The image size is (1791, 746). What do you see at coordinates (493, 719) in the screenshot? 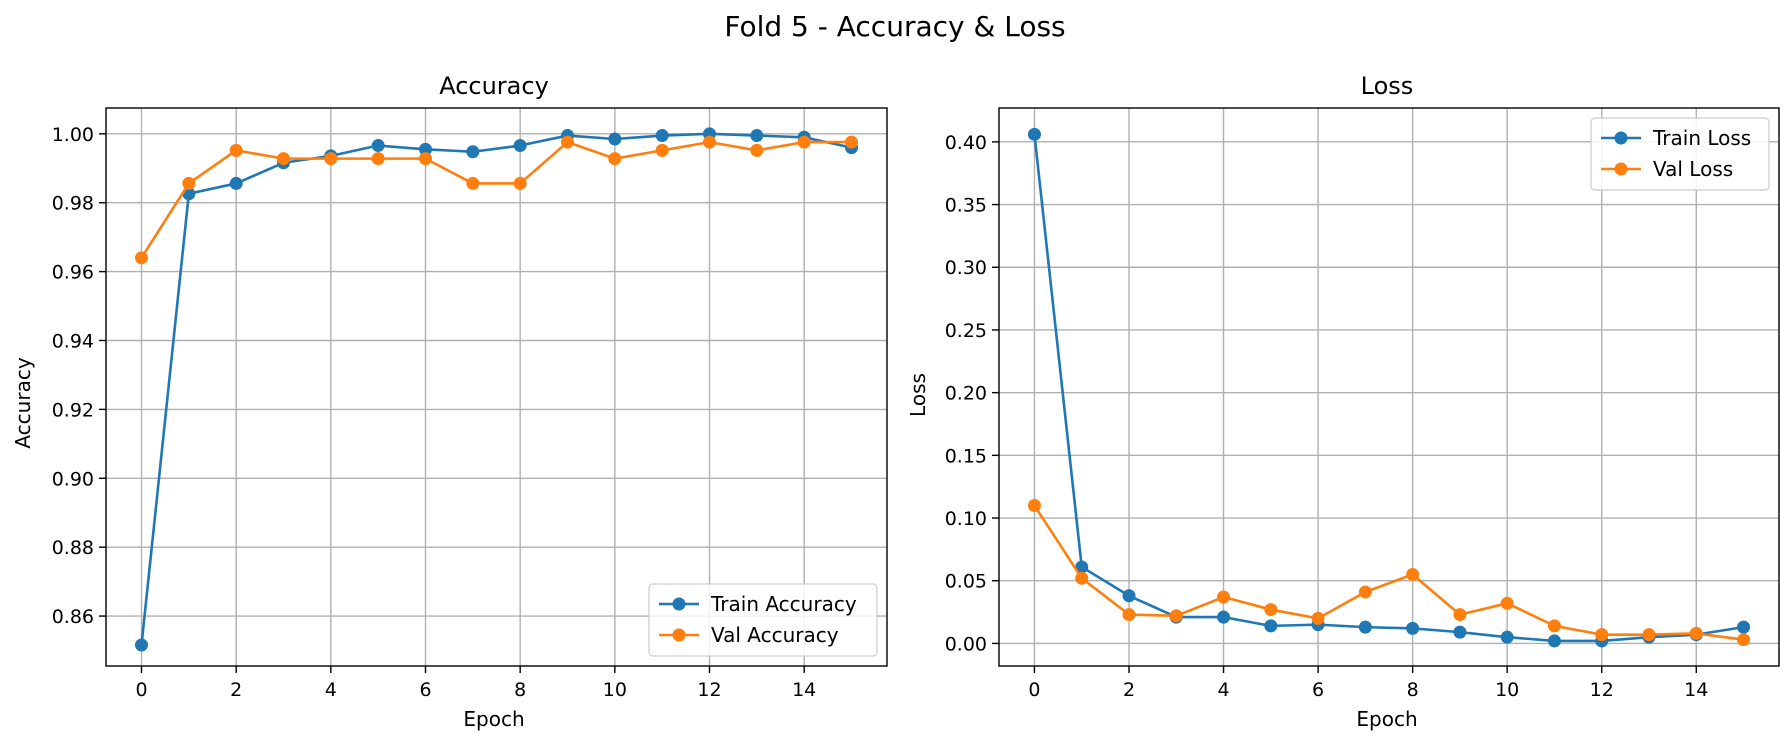
I see `accuracy-x-axis-label: Epoch` at bounding box center [493, 719].